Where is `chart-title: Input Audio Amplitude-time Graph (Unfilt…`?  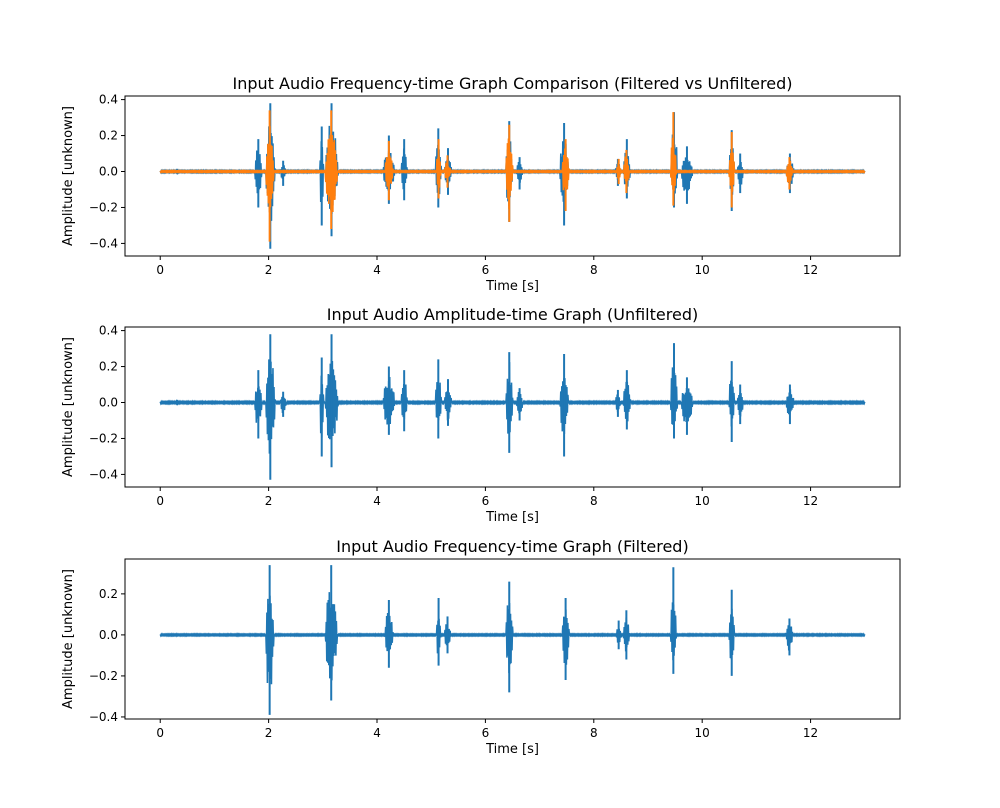 chart-title: Input Audio Amplitude-time Graph (Unfilt… is located at coordinates (512, 314).